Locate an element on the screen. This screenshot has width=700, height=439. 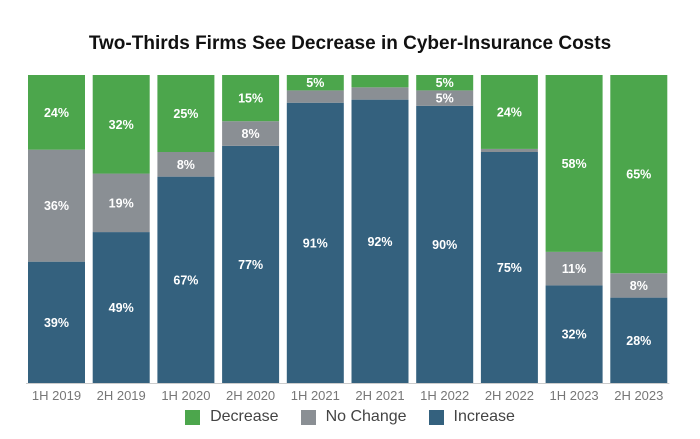
data-label: 91% is located at coordinates (315, 243).